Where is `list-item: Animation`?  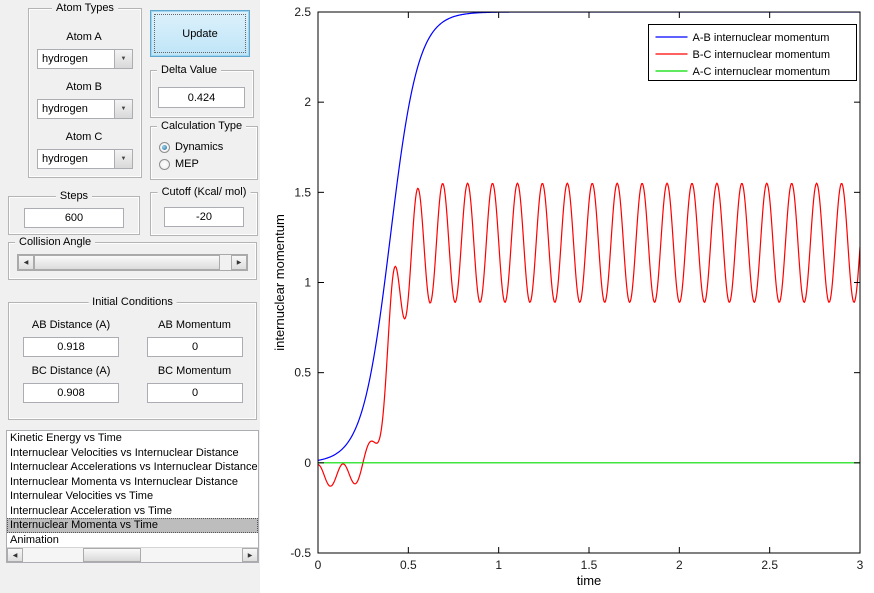
list-item: Animation is located at coordinates (34, 539).